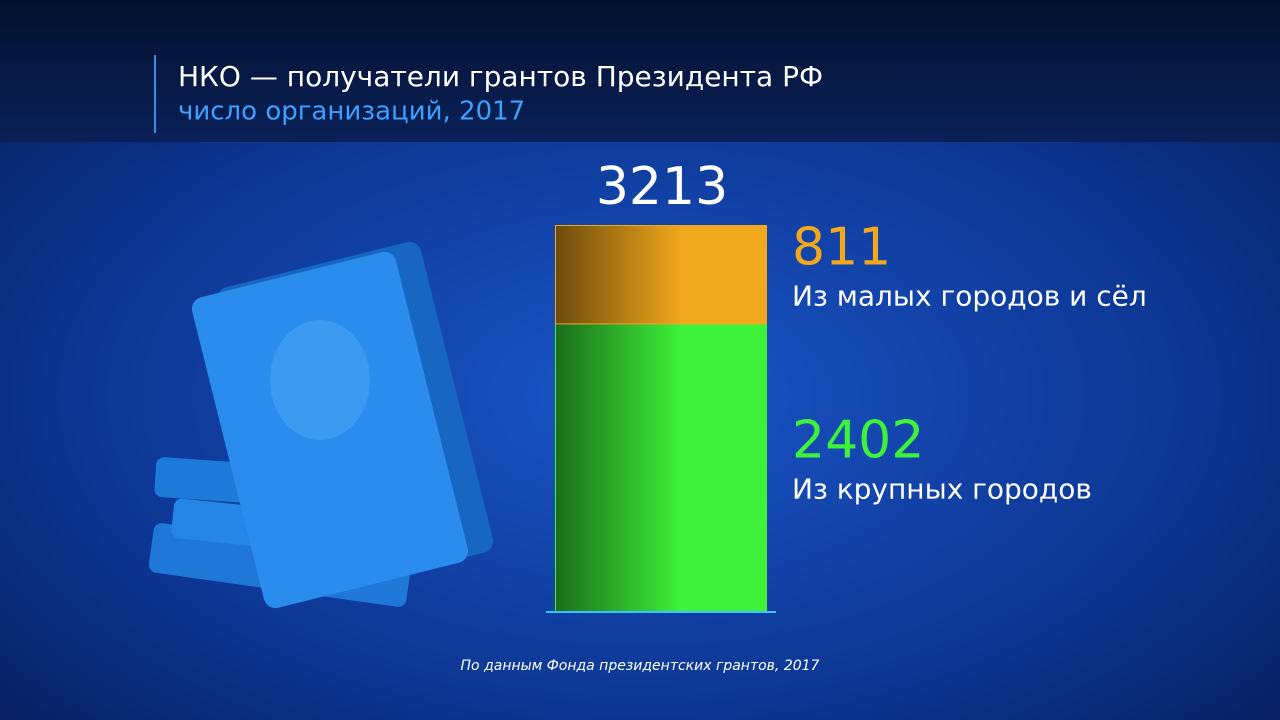  Describe the element at coordinates (969, 296) in the screenshot. I see `series-label: Из малых городов и сёл` at that location.